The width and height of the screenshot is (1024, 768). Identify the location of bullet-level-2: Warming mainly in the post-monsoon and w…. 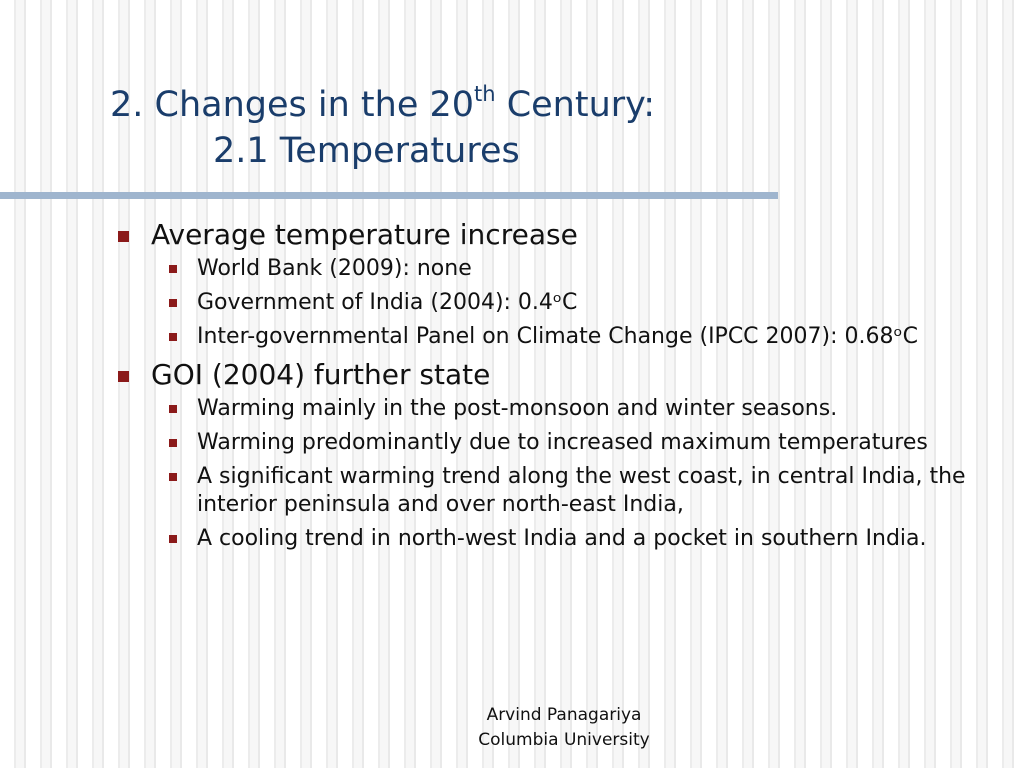
(558, 409).